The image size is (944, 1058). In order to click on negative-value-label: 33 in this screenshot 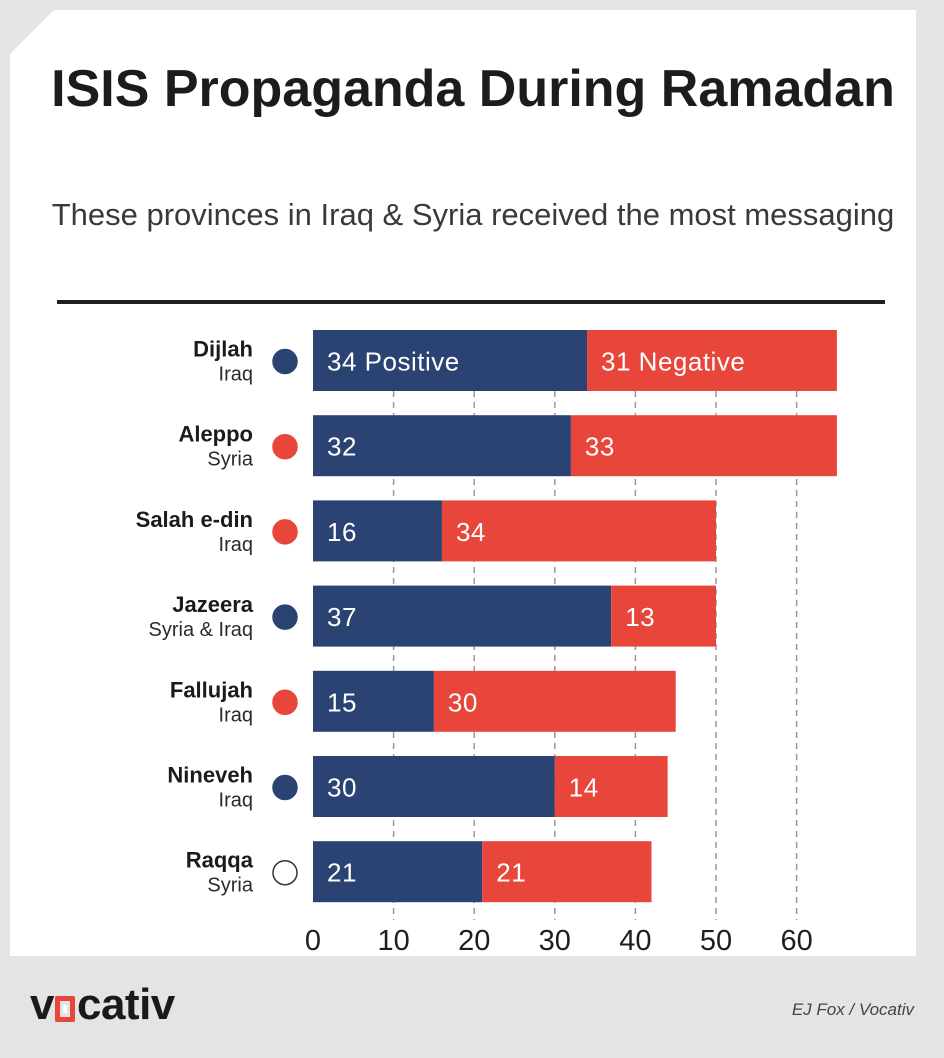, I will do `click(600, 447)`.